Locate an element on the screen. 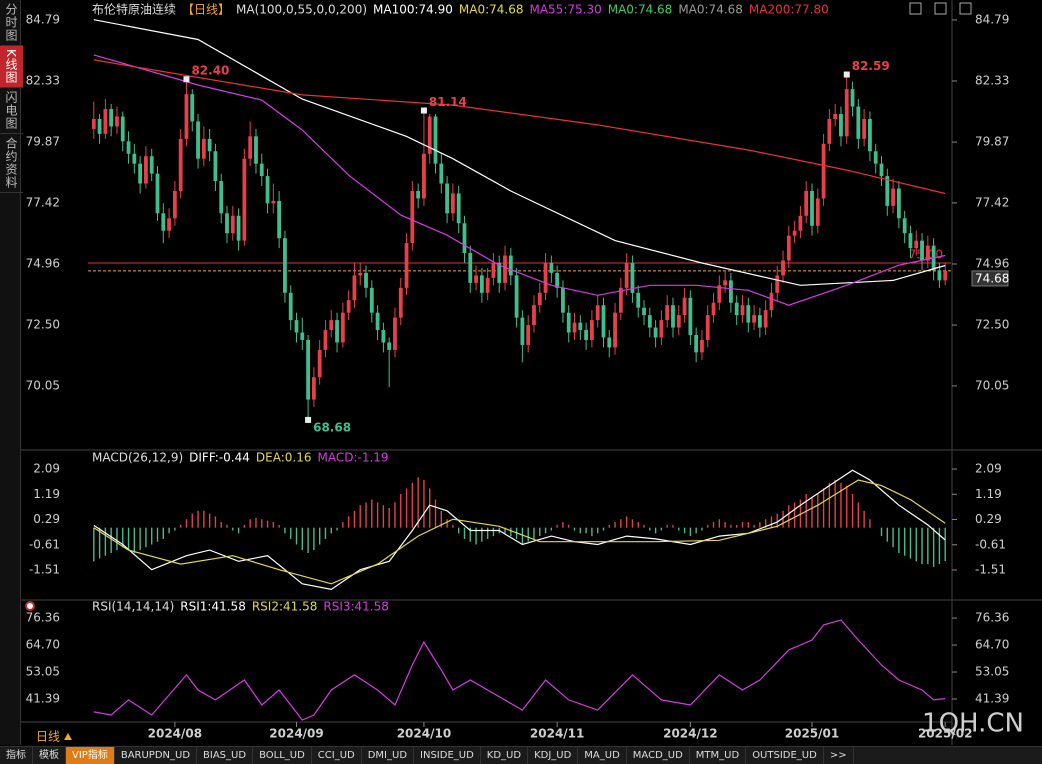 The height and width of the screenshot is (764, 1042). side-tab: K线图 is located at coordinates (11, 67).